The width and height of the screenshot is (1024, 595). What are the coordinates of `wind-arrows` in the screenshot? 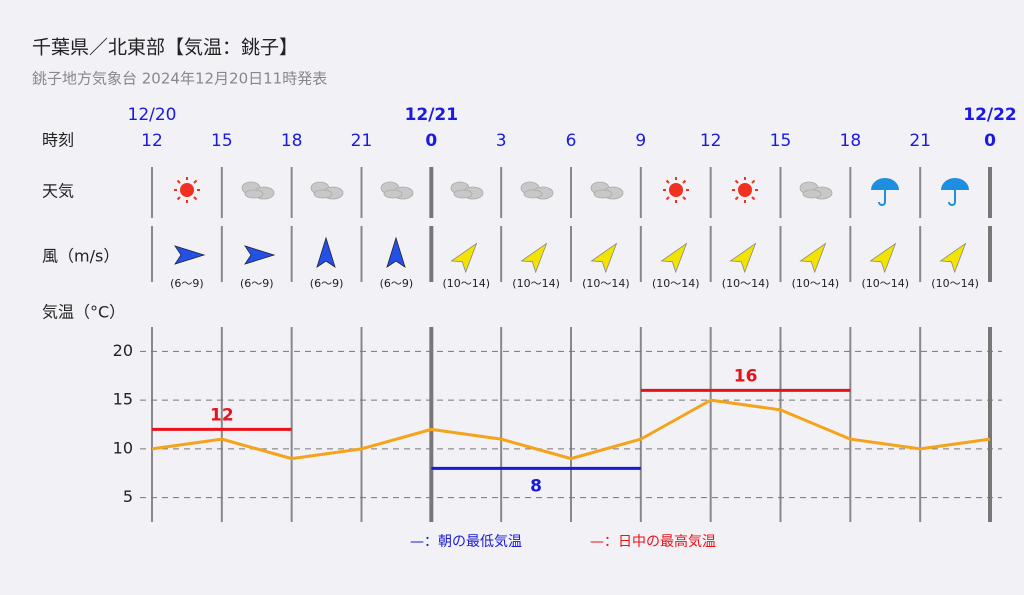 It's located at (573, 255).